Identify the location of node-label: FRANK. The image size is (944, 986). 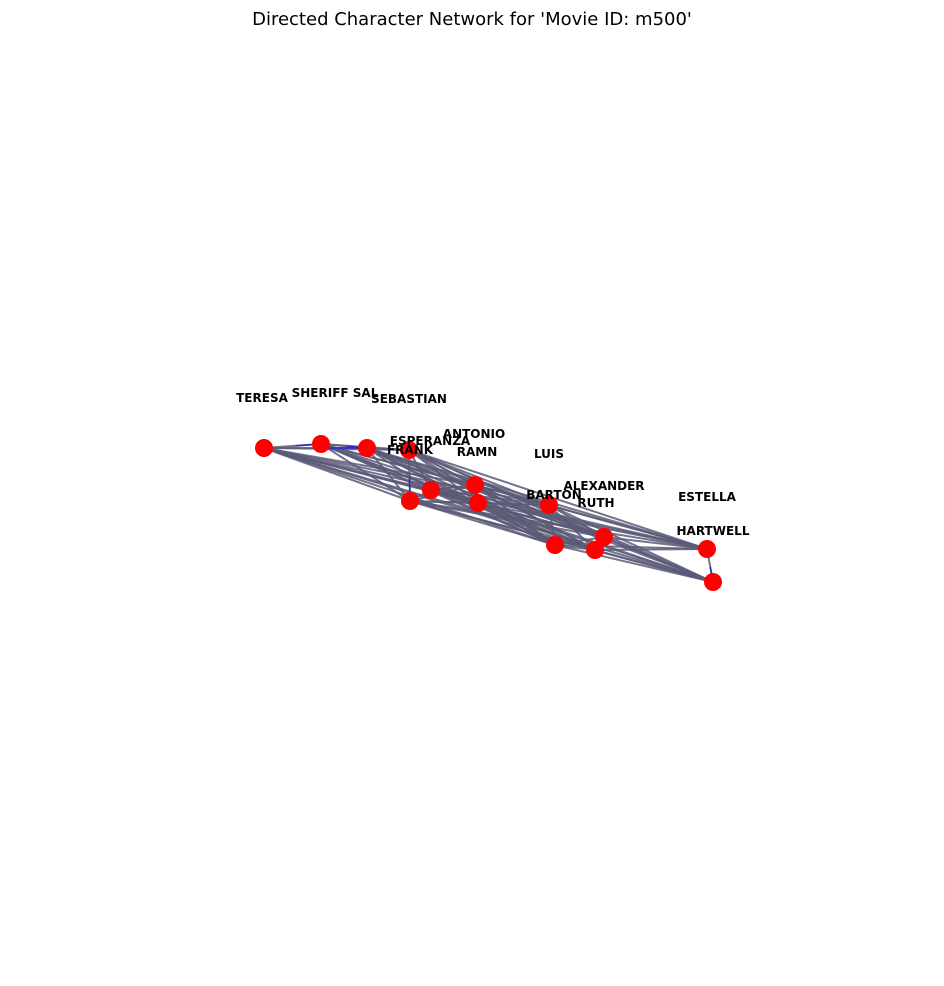
(410, 450).